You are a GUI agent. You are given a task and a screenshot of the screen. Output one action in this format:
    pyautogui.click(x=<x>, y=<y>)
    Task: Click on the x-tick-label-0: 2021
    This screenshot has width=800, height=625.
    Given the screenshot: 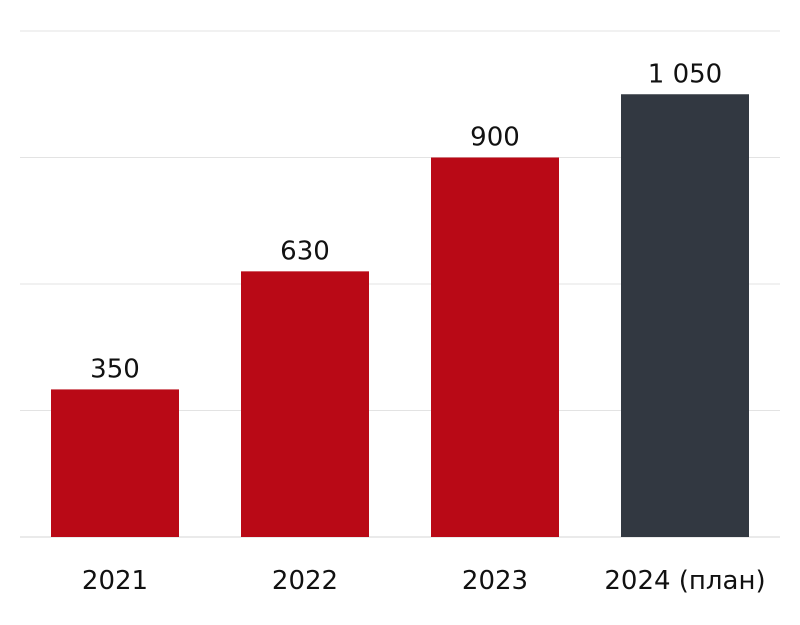 What is the action you would take?
    pyautogui.click(x=115, y=581)
    